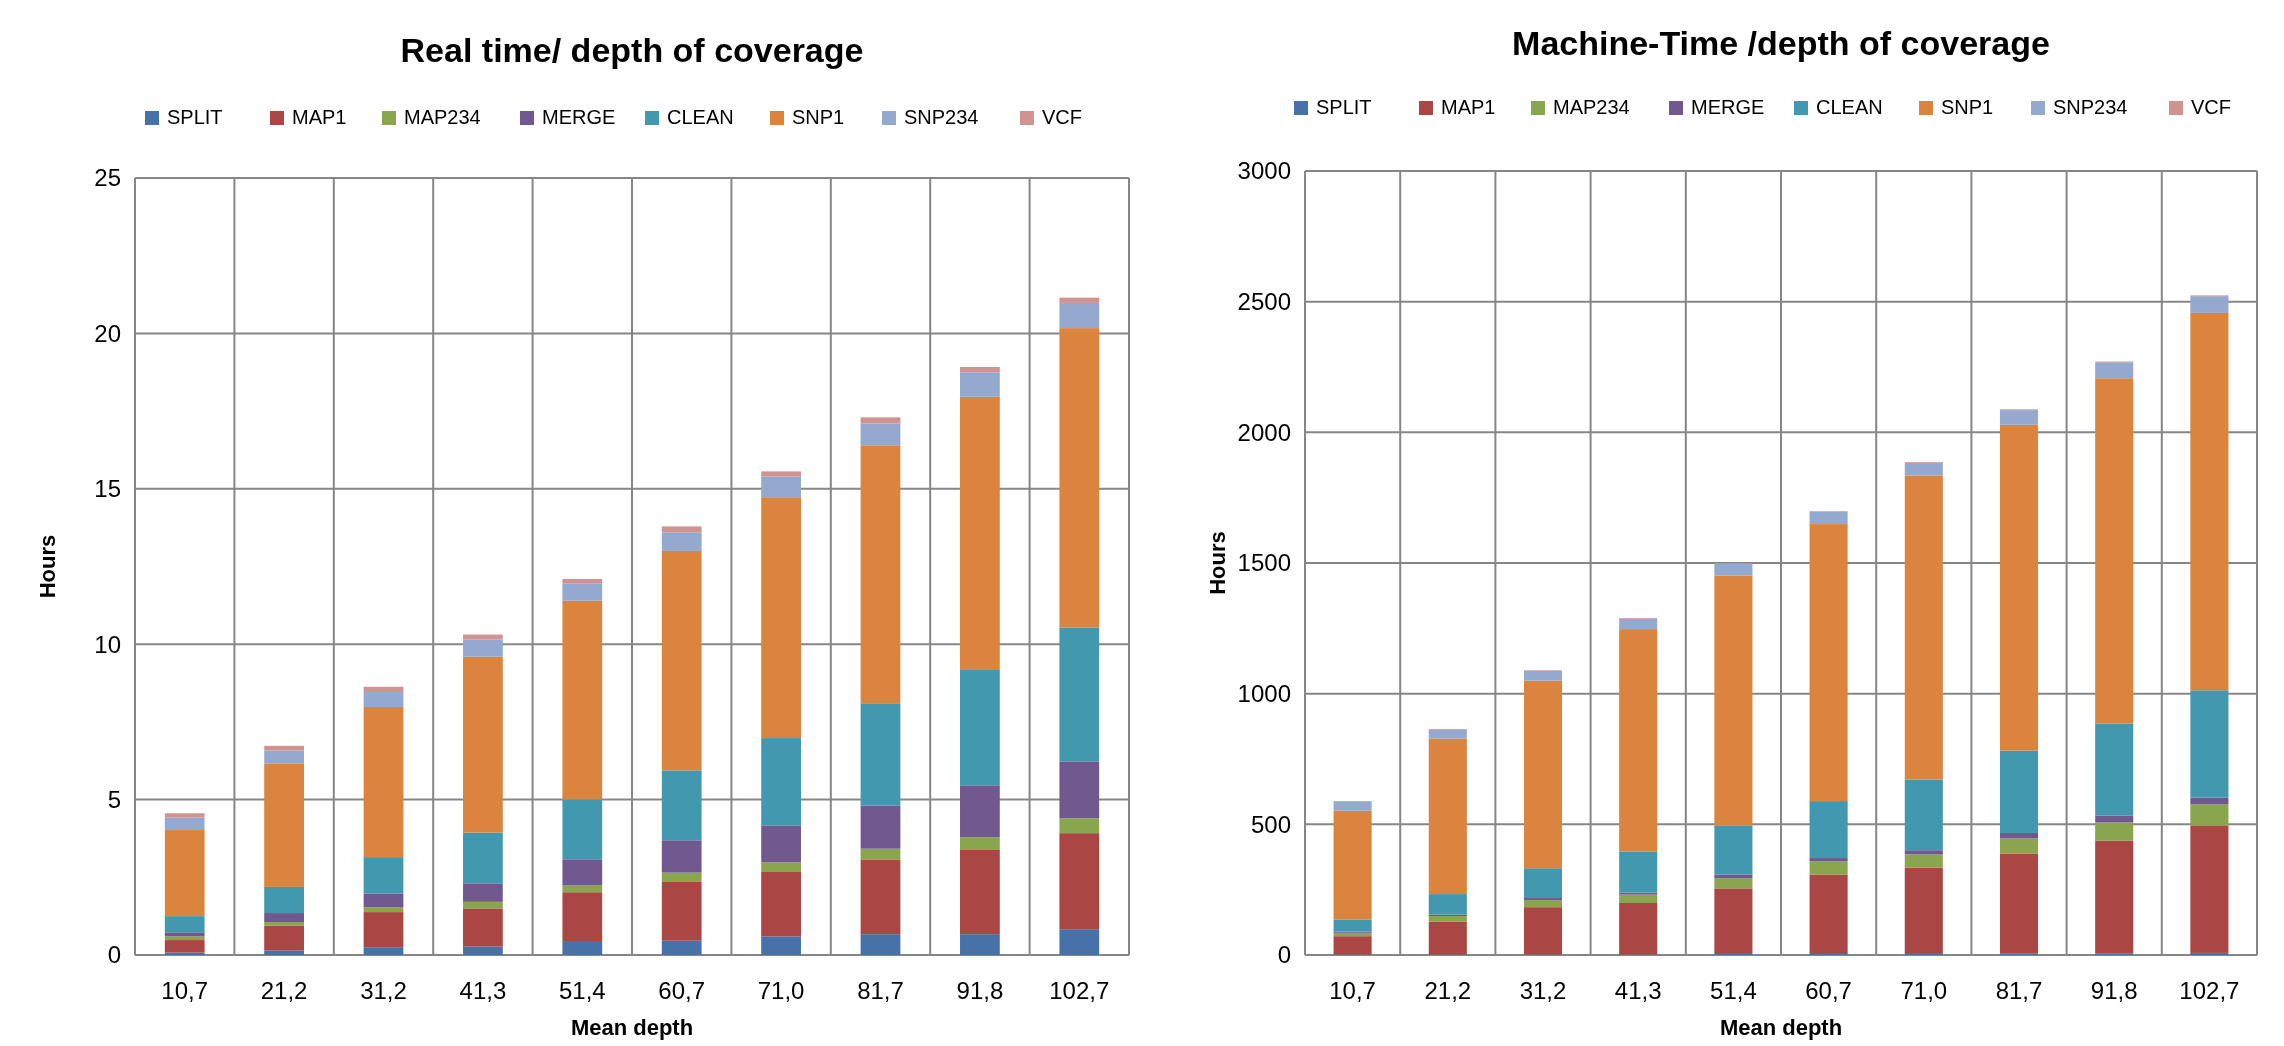 The height and width of the screenshot is (1046, 2284). What do you see at coordinates (1264, 302) in the screenshot?
I see `y-tick-label: 2500` at bounding box center [1264, 302].